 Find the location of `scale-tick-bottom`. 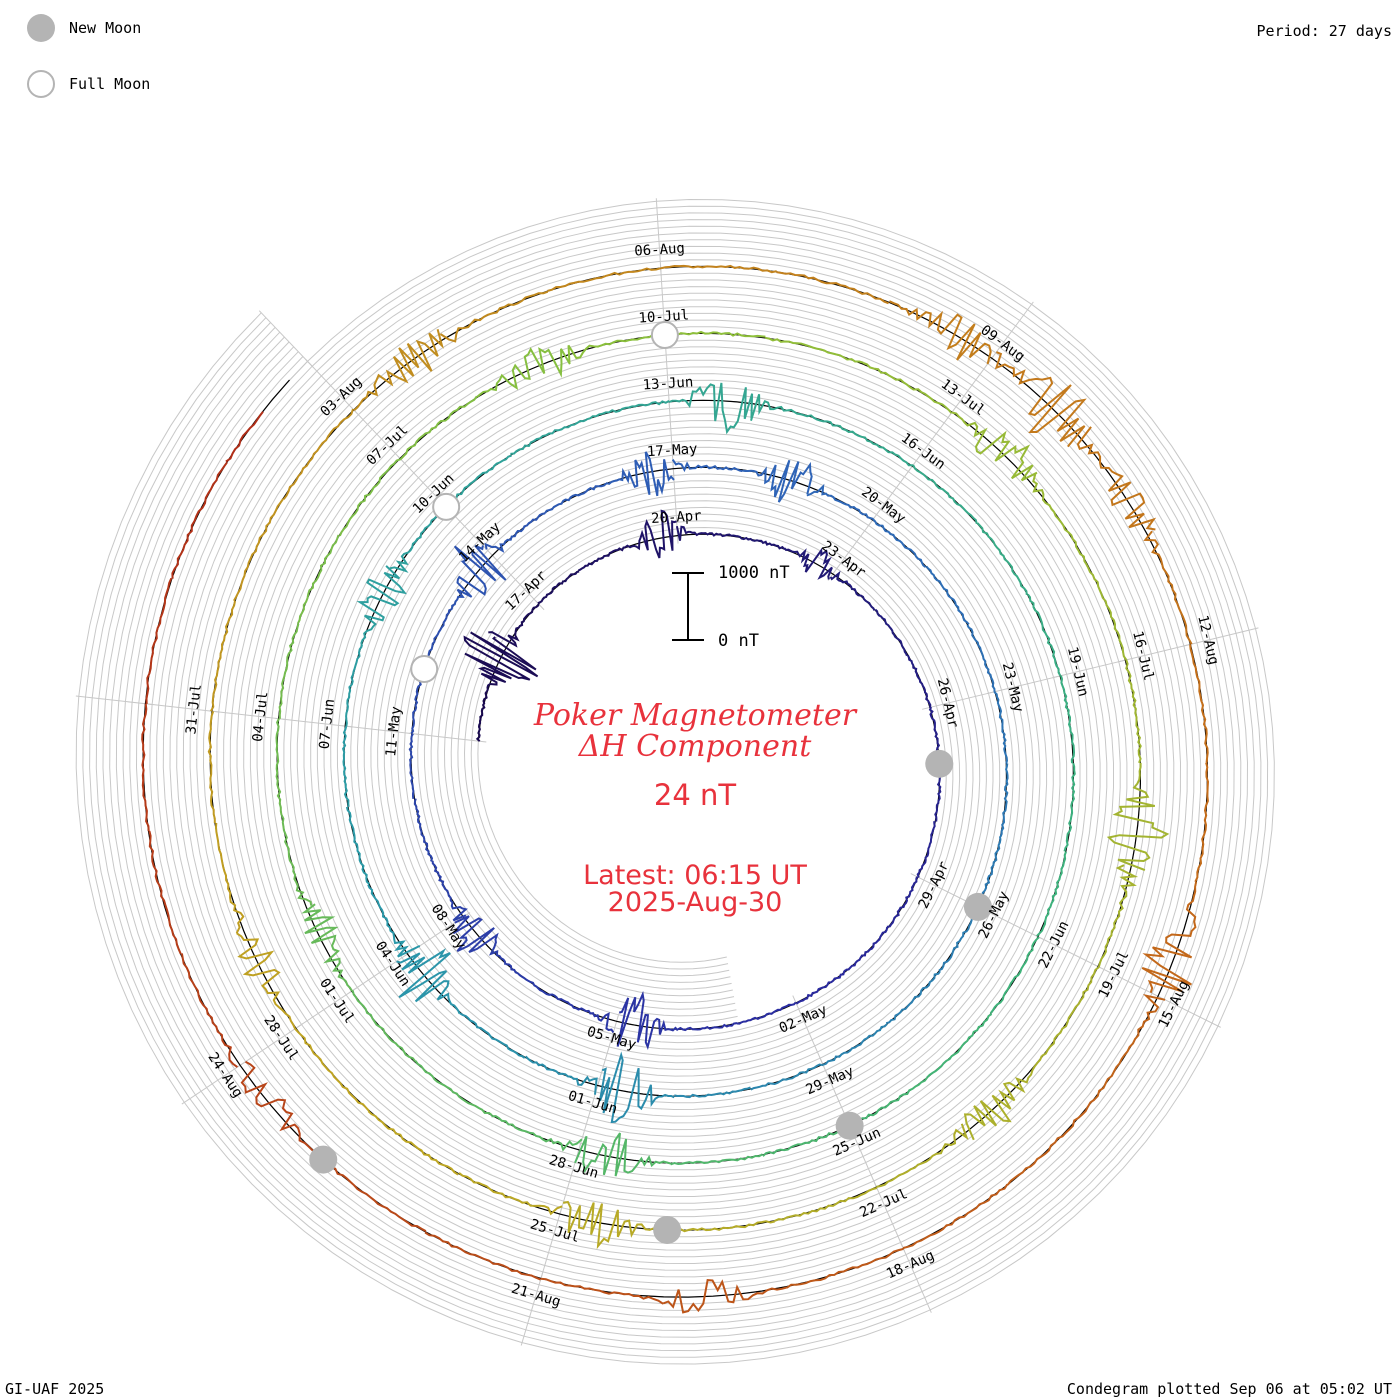

scale-tick-bottom is located at coordinates (688, 640).